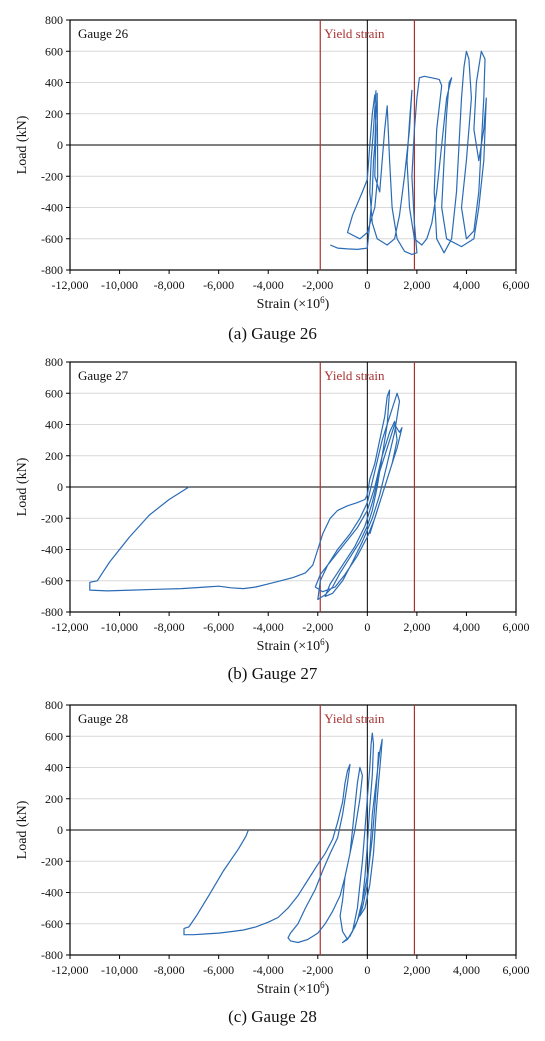 The width and height of the screenshot is (545, 1041). Describe the element at coordinates (272, 673) in the screenshot. I see `caption-gauge-27: (b) Gauge 27` at that location.